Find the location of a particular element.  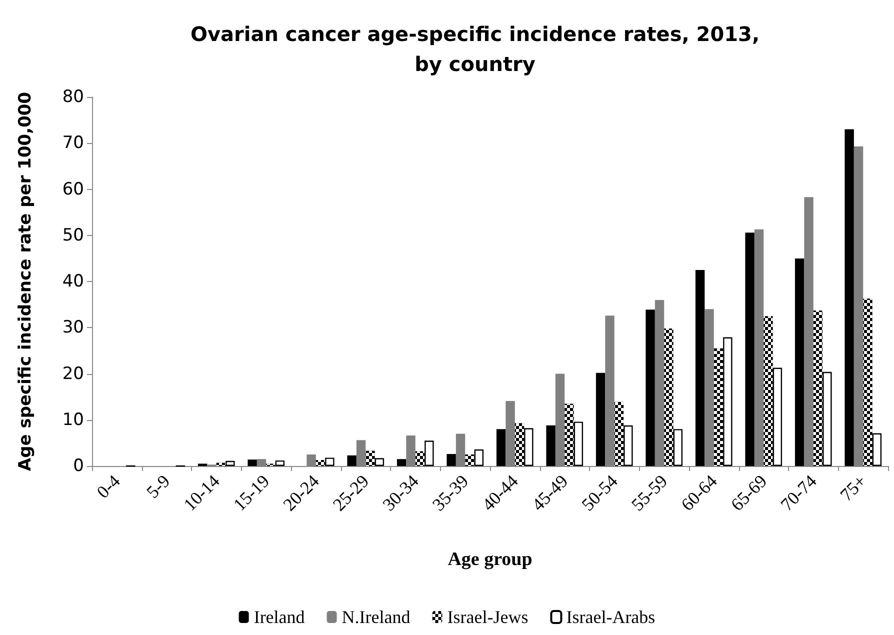

y-tick-label: 10 is located at coordinates (73, 420).